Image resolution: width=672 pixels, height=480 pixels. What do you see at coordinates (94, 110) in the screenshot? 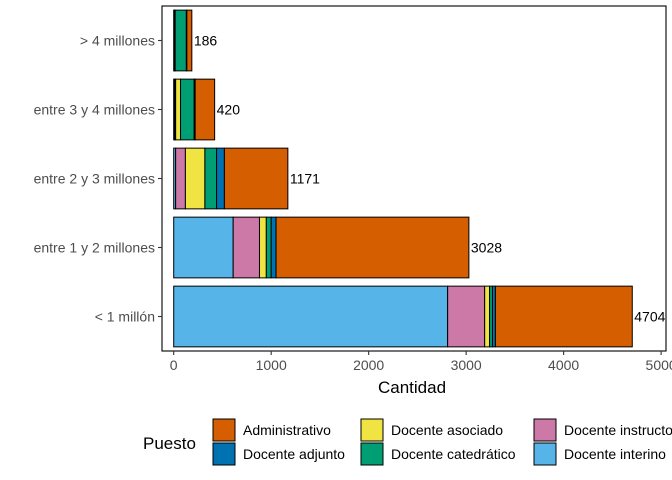
I see `y-tick-label: entre 3 y 4 millones` at bounding box center [94, 110].